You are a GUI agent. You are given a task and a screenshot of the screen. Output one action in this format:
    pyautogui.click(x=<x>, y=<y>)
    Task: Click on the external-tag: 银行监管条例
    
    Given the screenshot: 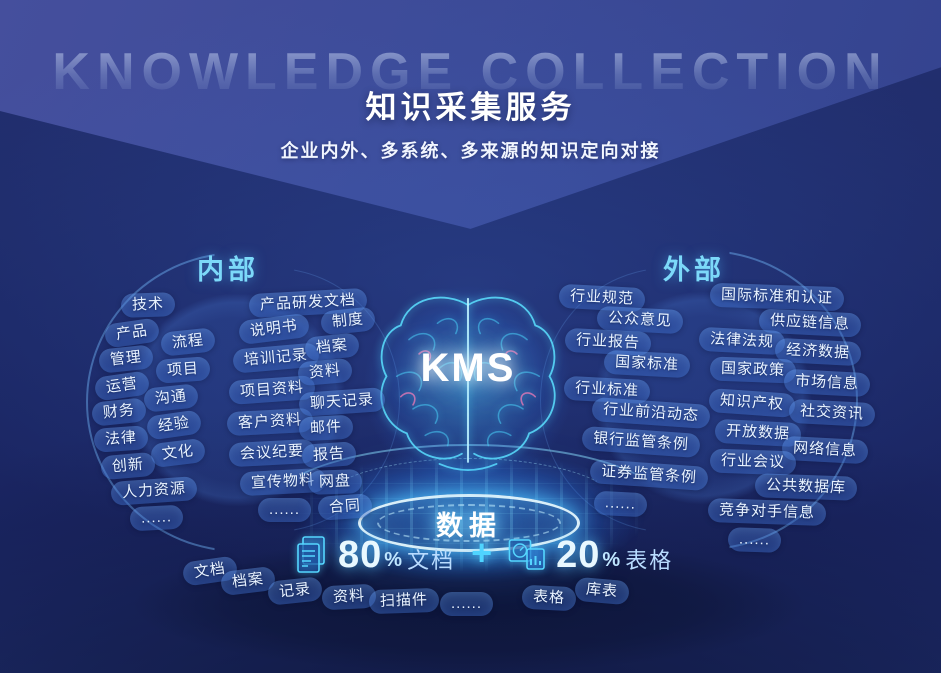 What is the action you would take?
    pyautogui.click(x=641, y=442)
    